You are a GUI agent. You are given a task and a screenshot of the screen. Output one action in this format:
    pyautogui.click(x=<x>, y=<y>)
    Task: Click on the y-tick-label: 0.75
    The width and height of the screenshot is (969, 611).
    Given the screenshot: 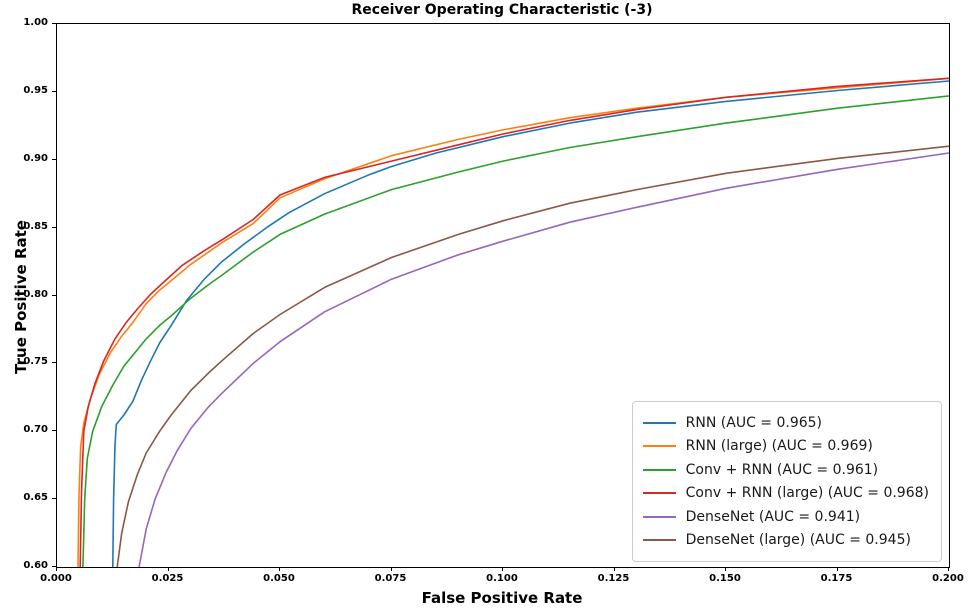 What is the action you would take?
    pyautogui.click(x=35, y=362)
    